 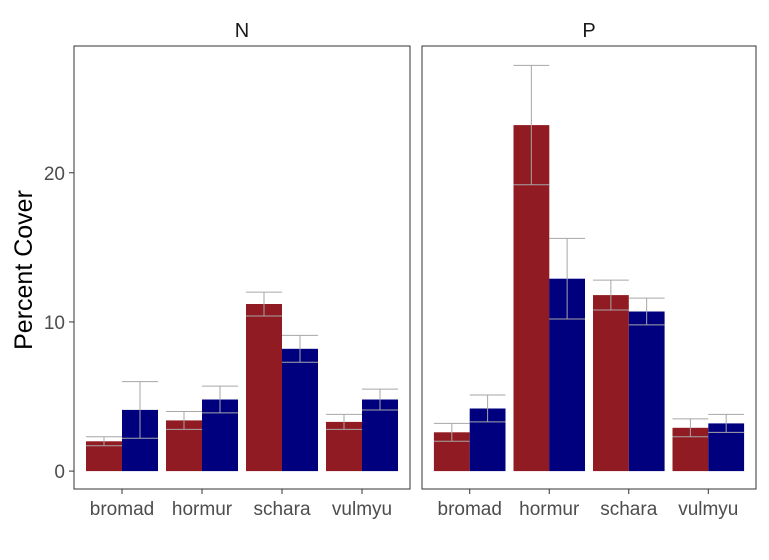 I want to click on y-tick-label-0: 0, so click(x=59, y=472).